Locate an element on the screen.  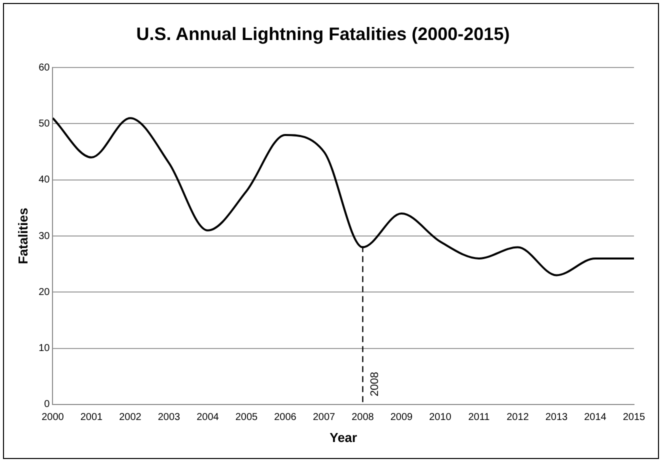
x-tick-label: 2015 is located at coordinates (634, 418).